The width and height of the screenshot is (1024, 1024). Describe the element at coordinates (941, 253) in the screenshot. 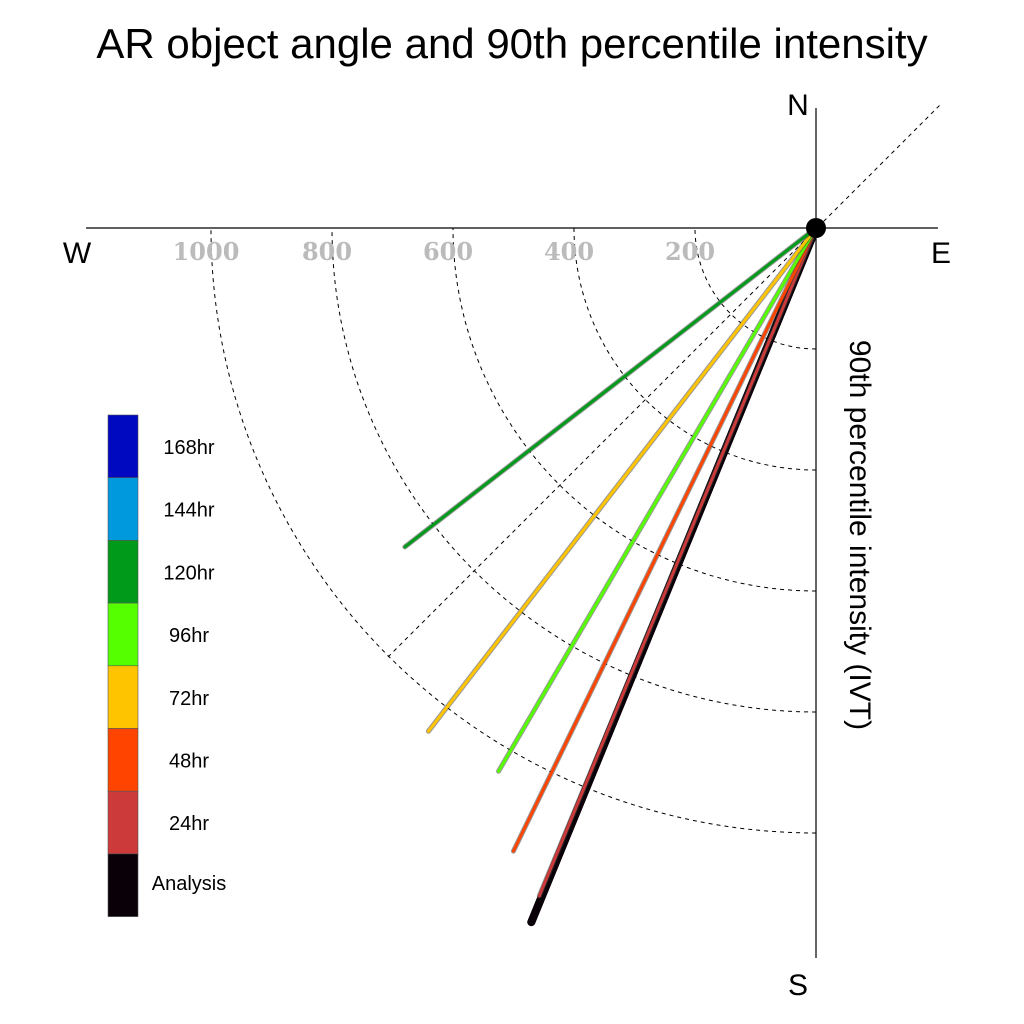

I see `compass-east: E` at that location.